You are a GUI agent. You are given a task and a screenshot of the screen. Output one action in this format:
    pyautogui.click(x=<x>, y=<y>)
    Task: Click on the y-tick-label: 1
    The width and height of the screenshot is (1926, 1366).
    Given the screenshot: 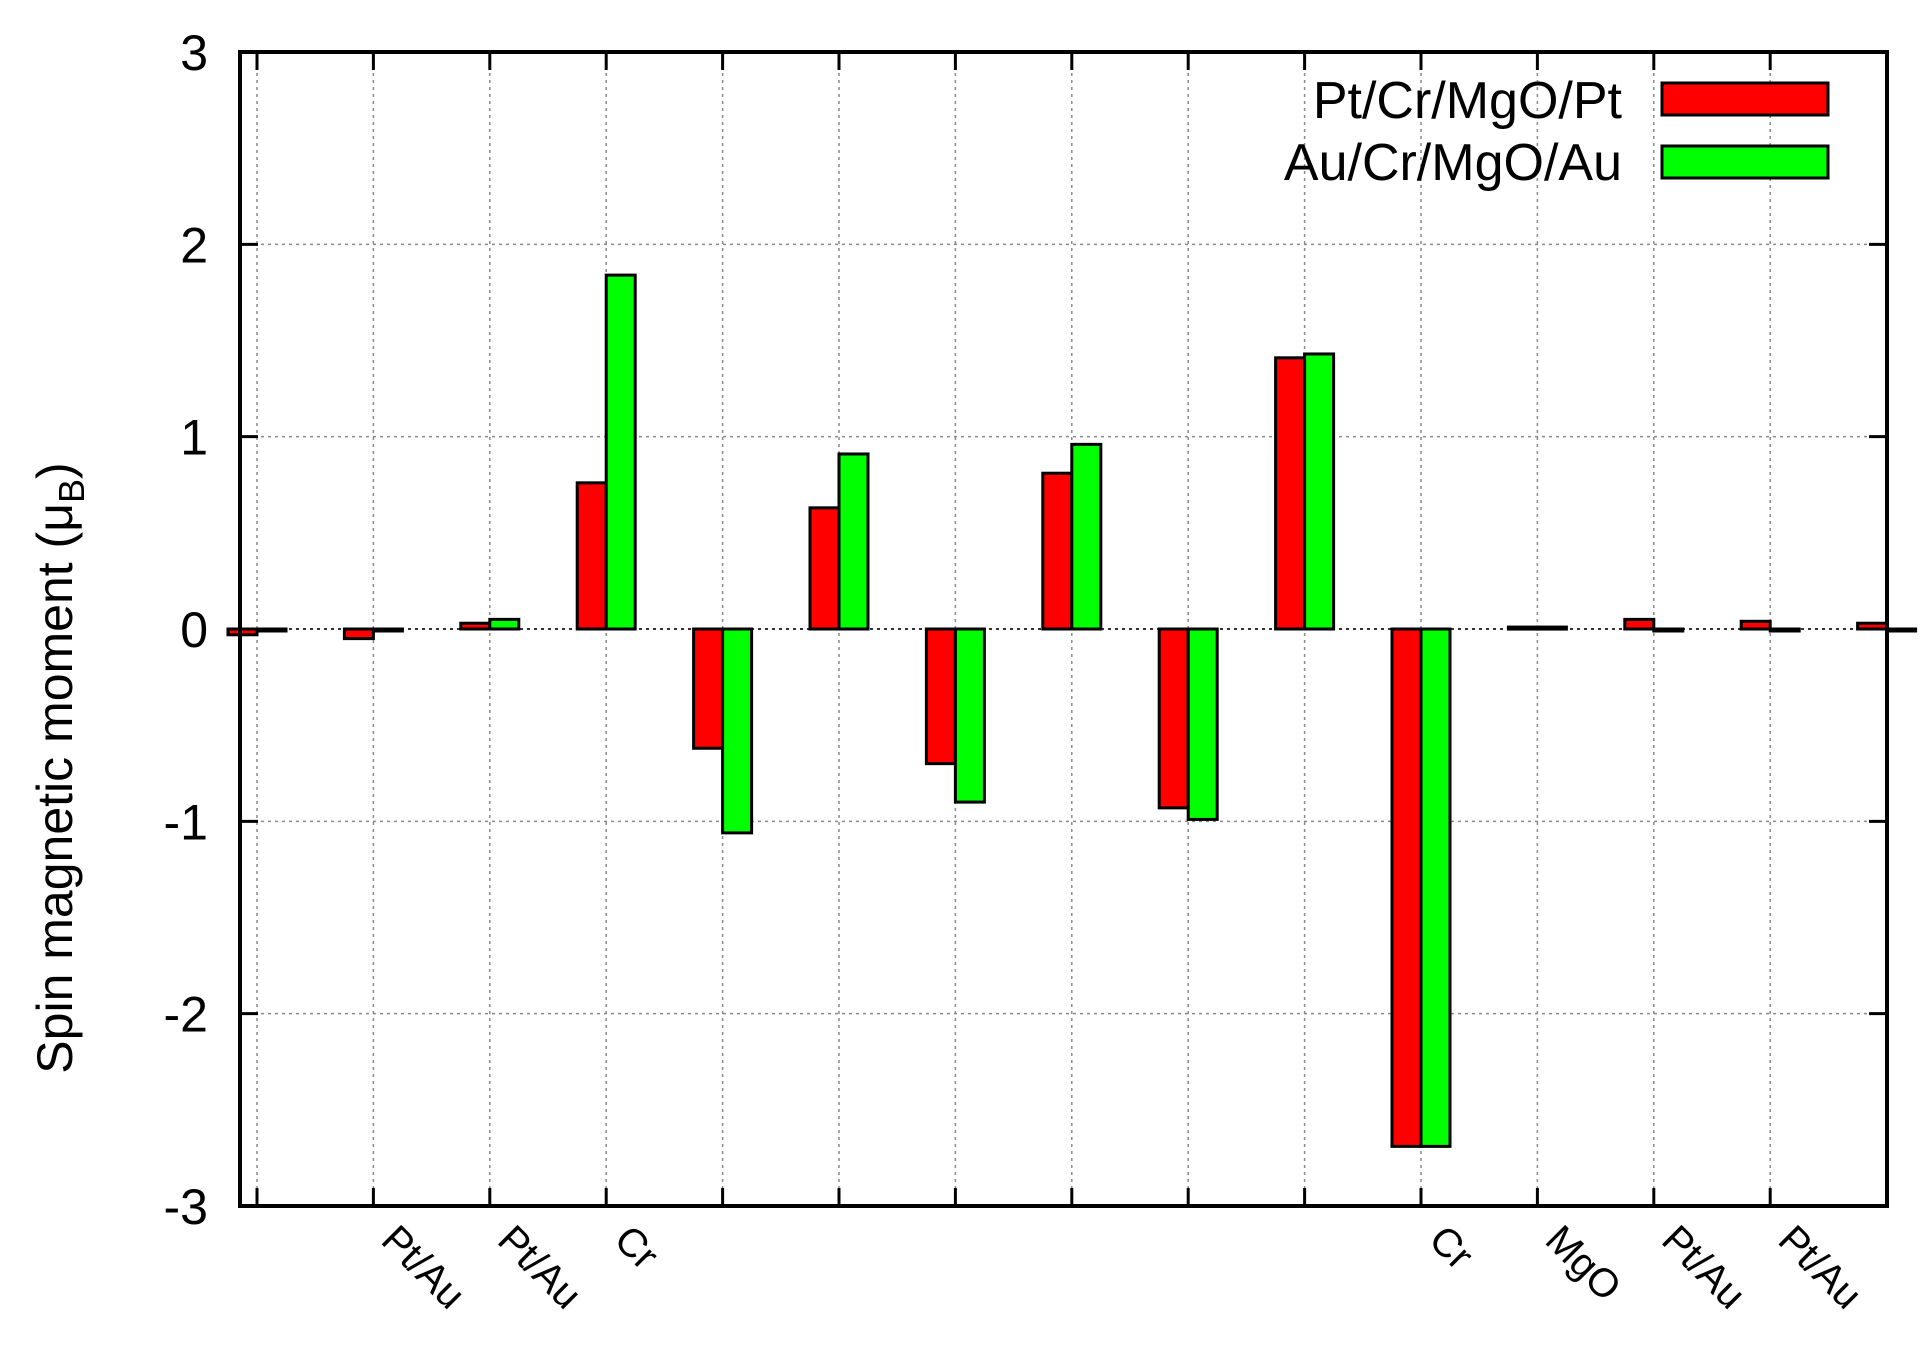 What is the action you would take?
    pyautogui.click(x=194, y=438)
    